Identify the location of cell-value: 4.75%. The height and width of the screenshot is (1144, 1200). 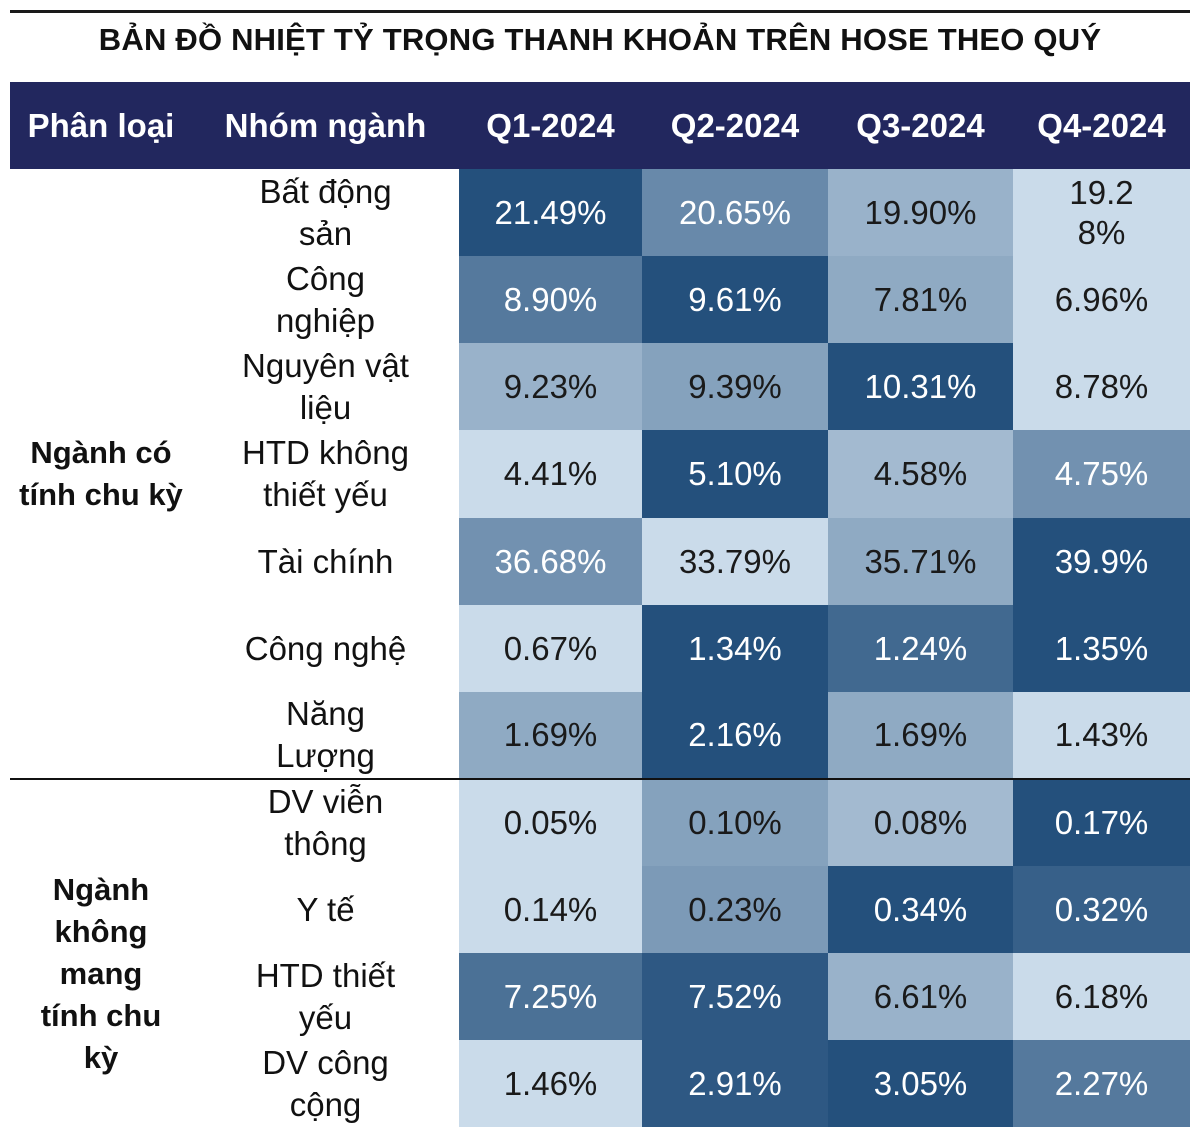
(1101, 473).